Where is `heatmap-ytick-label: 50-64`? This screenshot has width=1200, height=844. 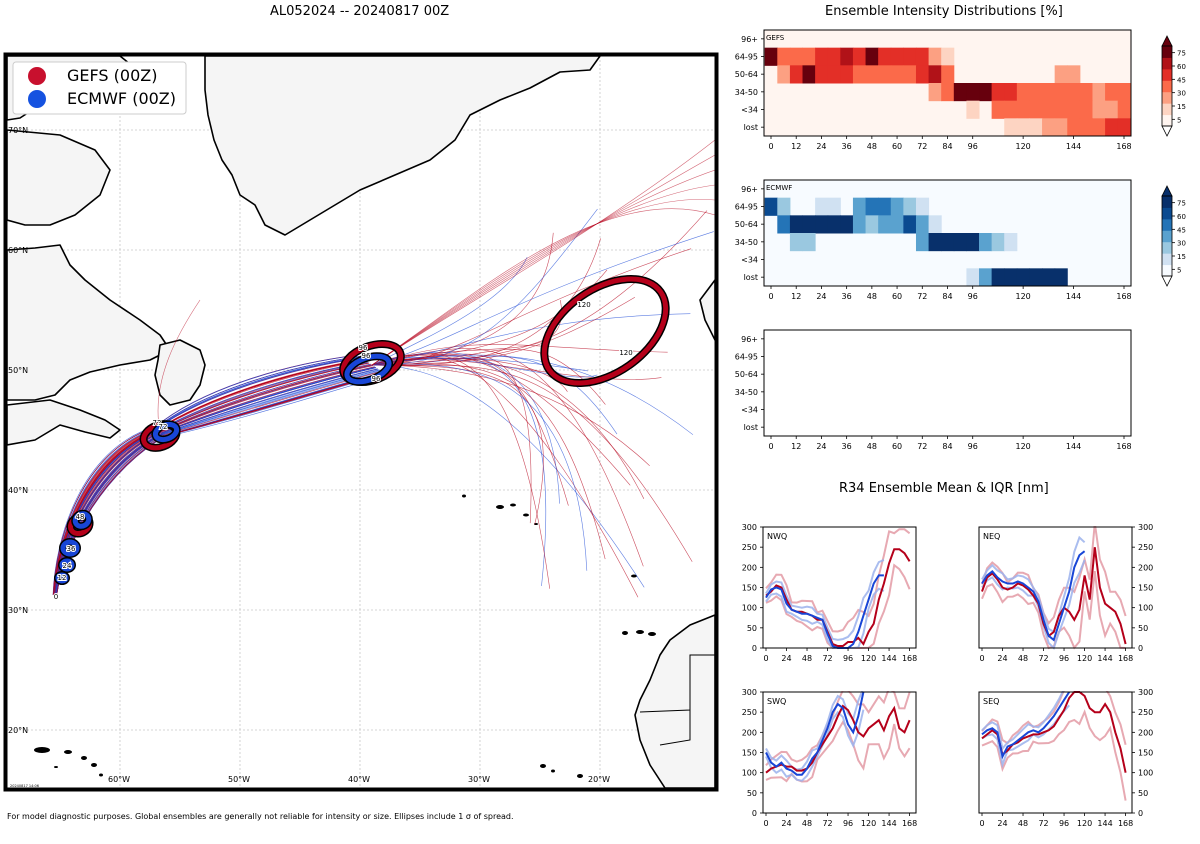 heatmap-ytick-label: 50-64 is located at coordinates (746, 374).